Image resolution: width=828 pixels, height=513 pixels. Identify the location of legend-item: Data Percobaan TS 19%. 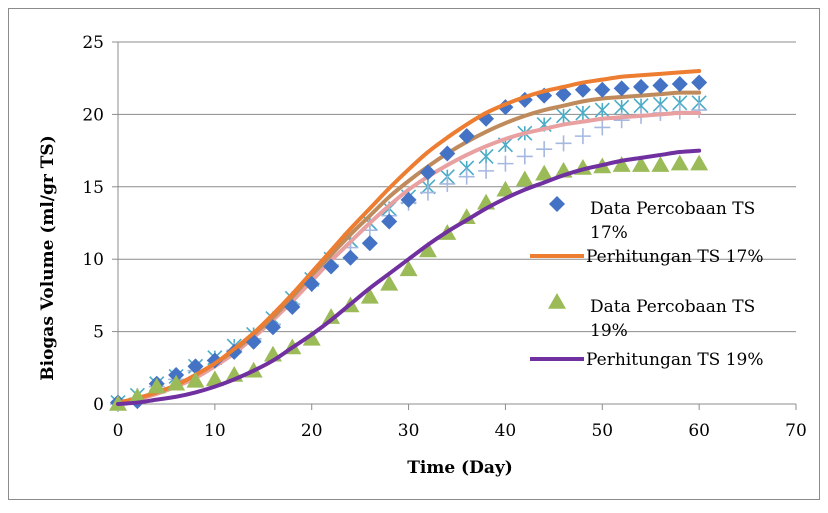
(651, 317).